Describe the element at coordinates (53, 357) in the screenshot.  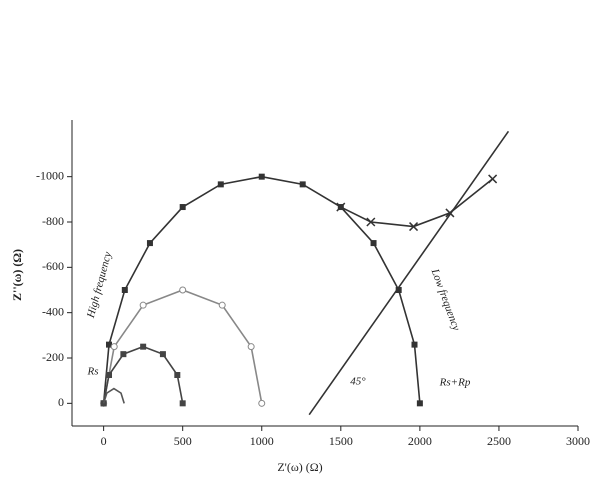
I see `y-tick-label: -200` at that location.